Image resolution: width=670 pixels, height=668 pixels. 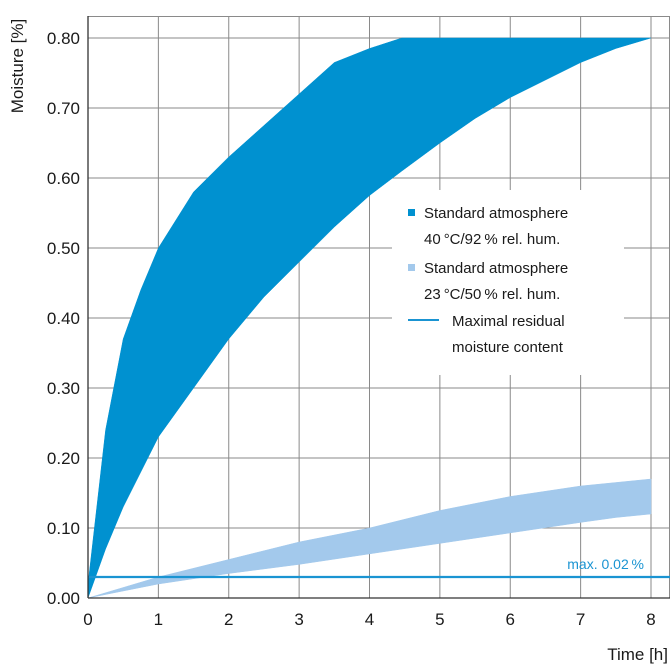 What do you see at coordinates (63, 38) in the screenshot?
I see `y-tick-label: 0.80` at bounding box center [63, 38].